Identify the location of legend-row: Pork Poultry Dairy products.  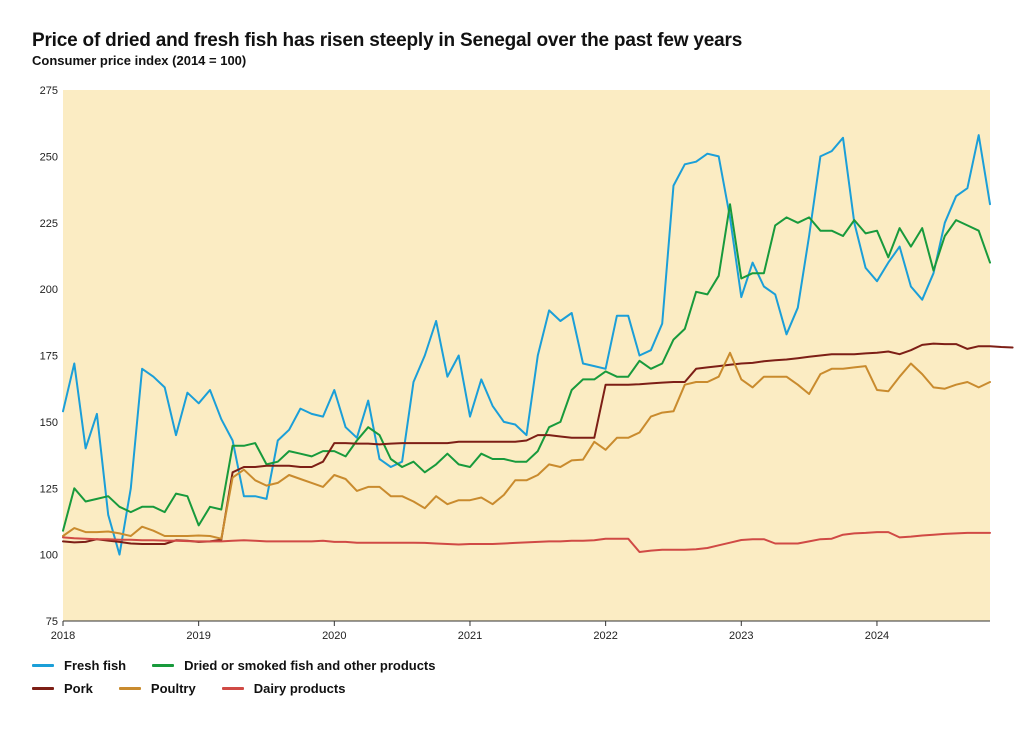
(247, 688).